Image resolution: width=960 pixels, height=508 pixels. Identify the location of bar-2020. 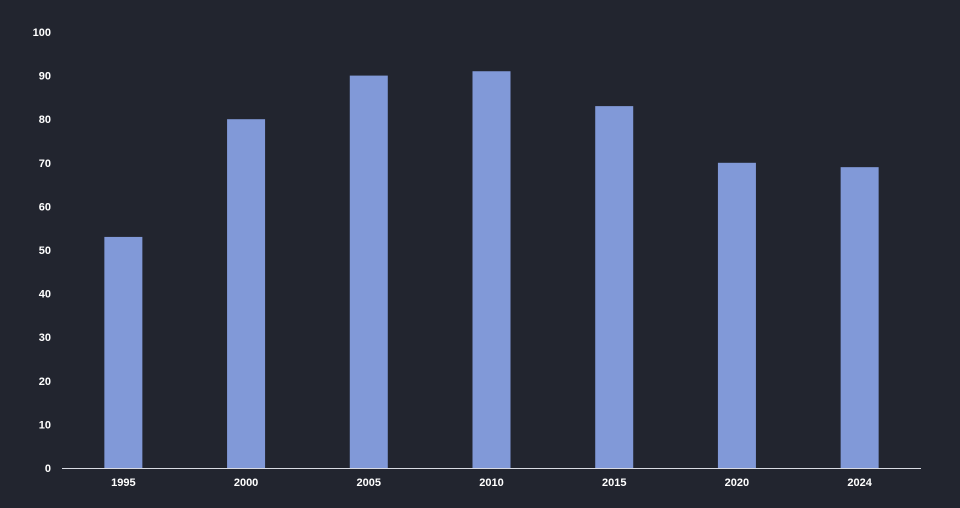
(736, 315).